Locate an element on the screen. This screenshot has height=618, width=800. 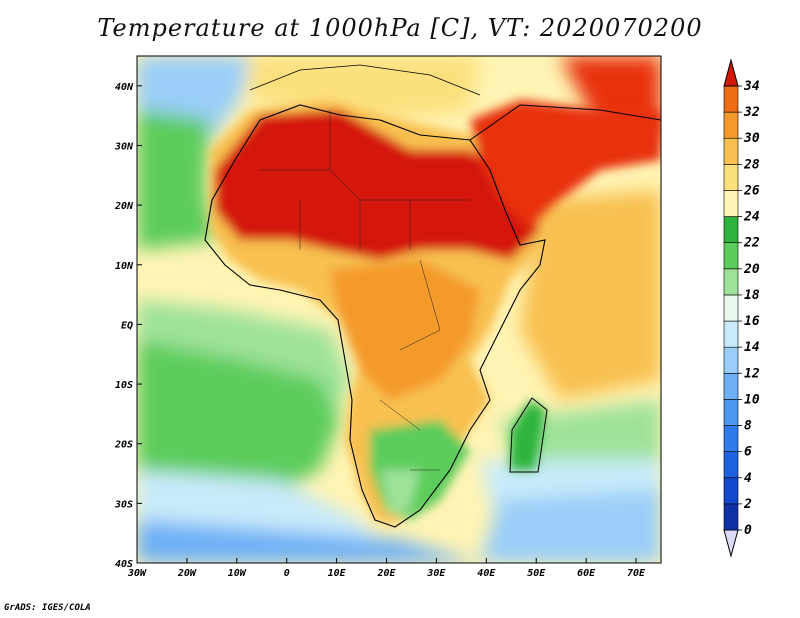
colorbar-label: 20 is located at coordinates (751, 269).